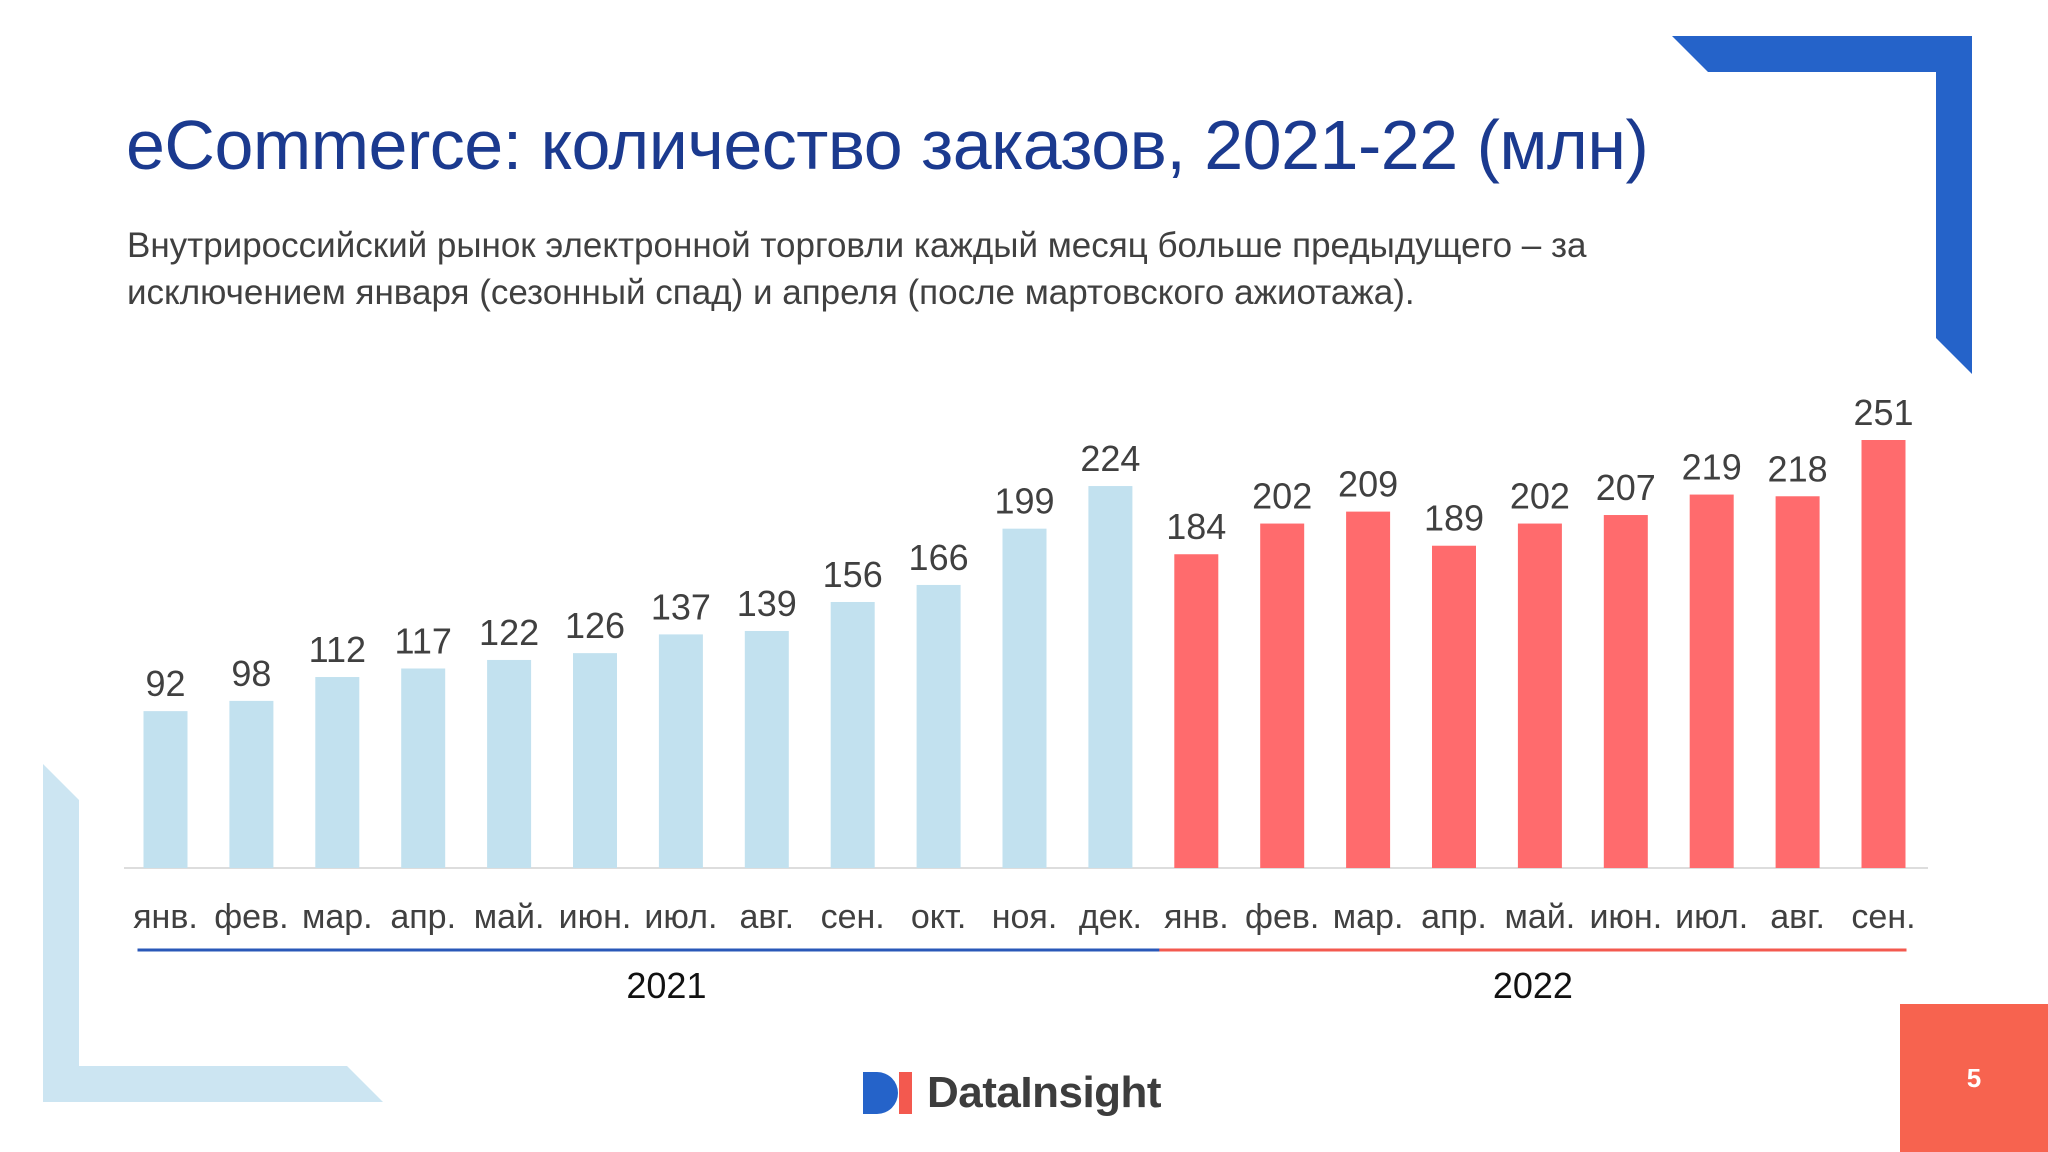  I want to click on data-label: 139, so click(767, 603).